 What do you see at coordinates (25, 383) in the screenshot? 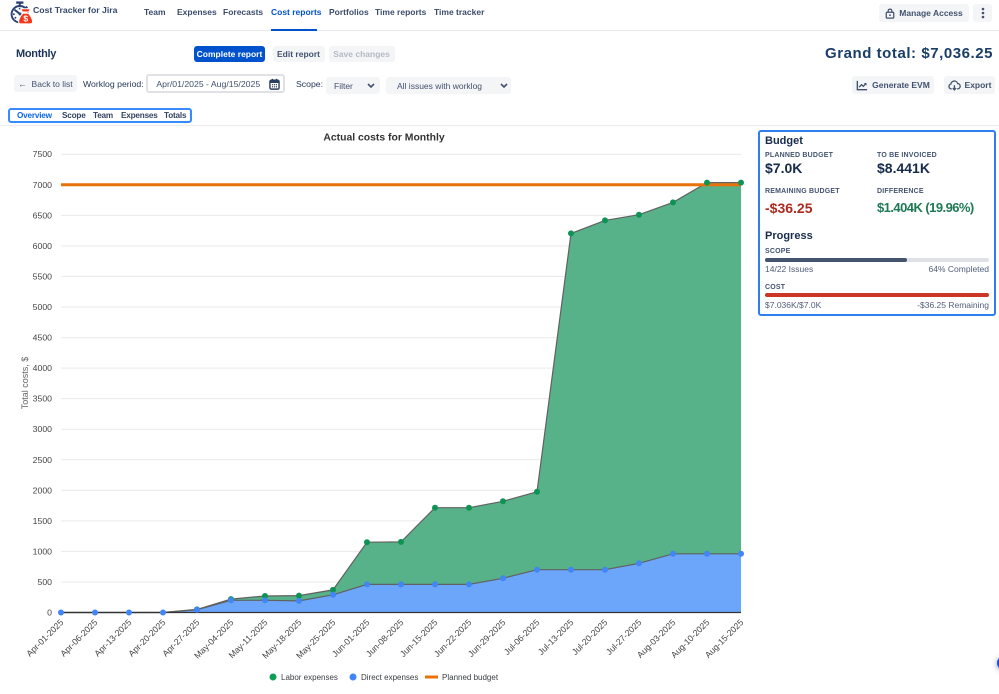
I see `svg-text: Total costs, $` at bounding box center [25, 383].